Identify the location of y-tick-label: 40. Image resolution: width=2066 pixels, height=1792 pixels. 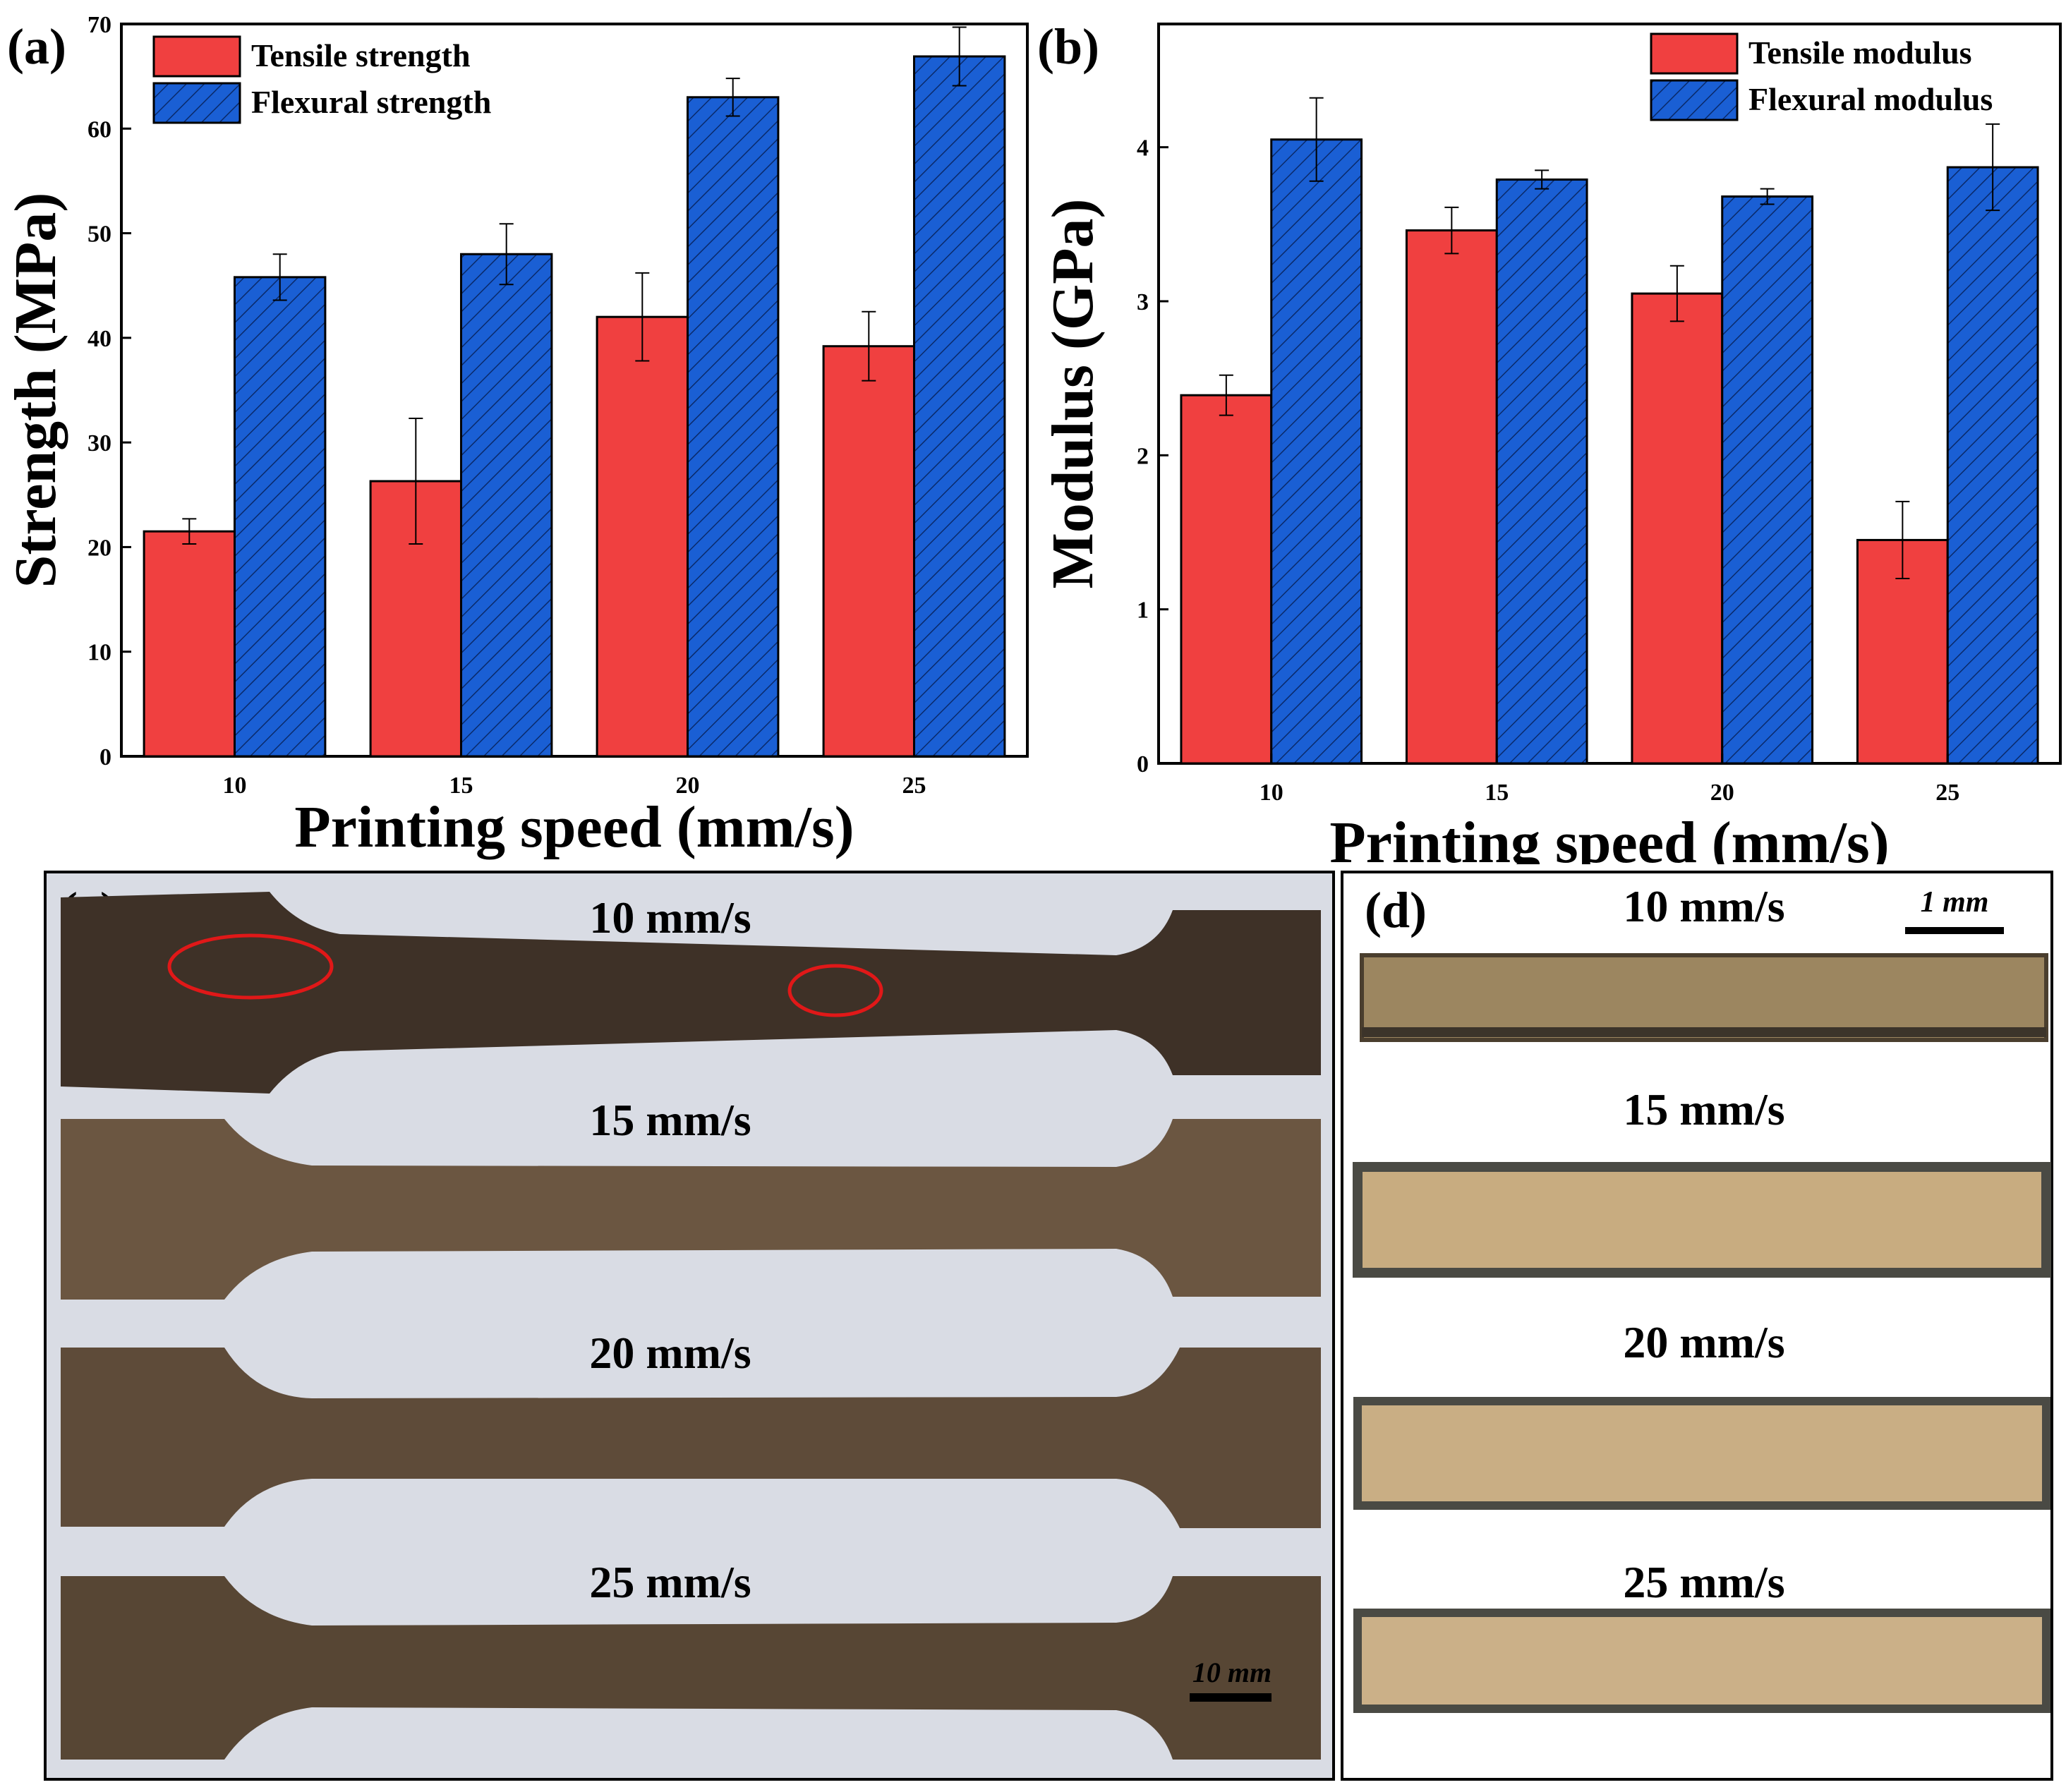
(99, 339).